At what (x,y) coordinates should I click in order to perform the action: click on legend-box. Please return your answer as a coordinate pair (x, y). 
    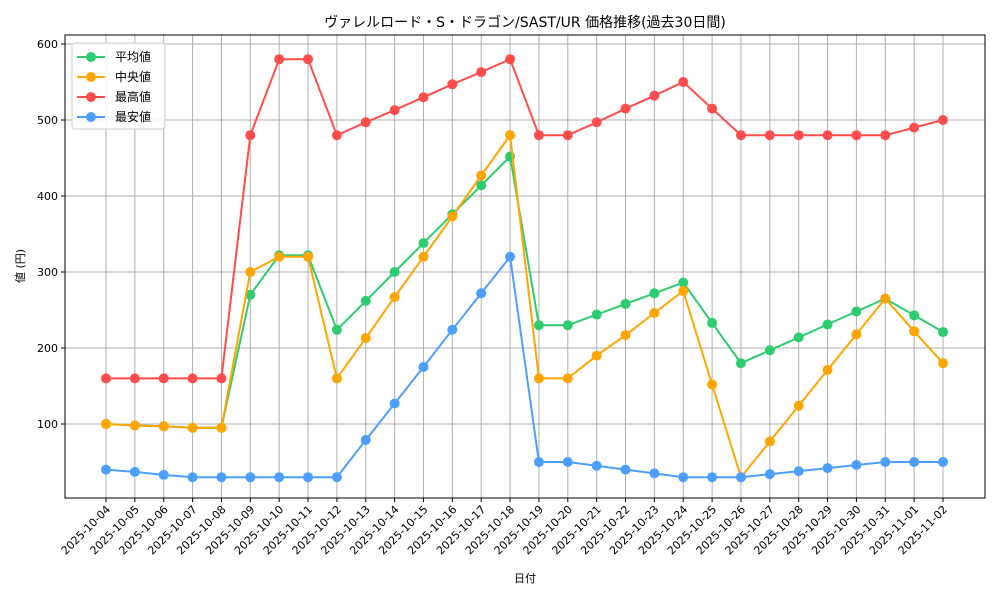
    Looking at the image, I should click on (118, 86).